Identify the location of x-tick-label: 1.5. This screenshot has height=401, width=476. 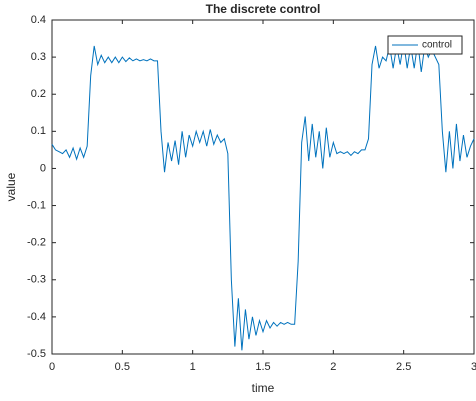
(262, 367).